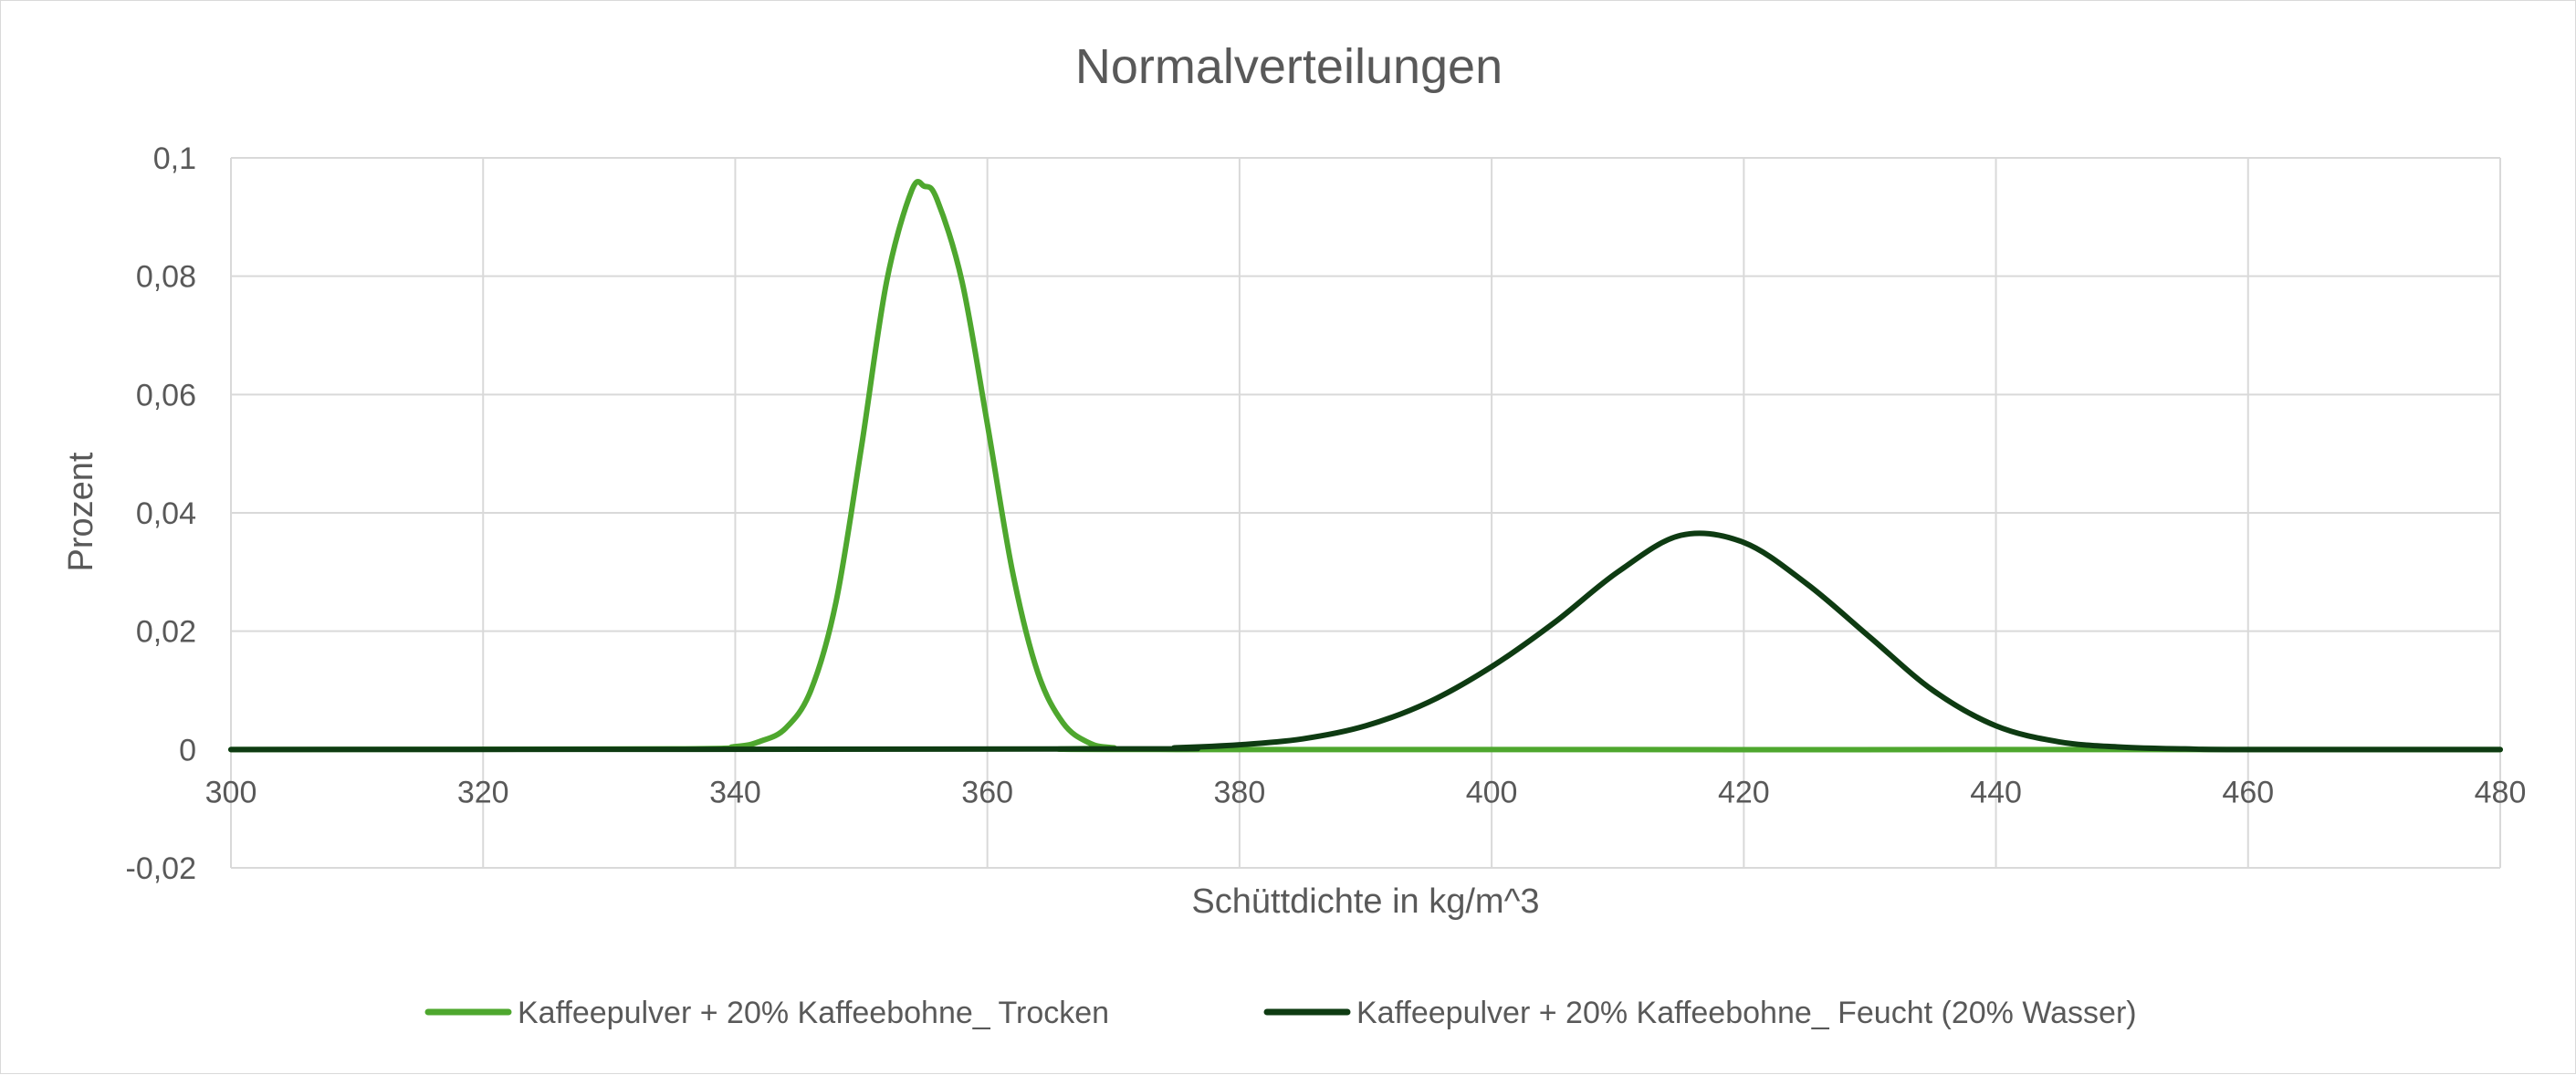  Describe the element at coordinates (813, 1013) in the screenshot. I see `legend-label-1: Kaffeepulver + 20% Kaffeebohne_ Trocken` at that location.